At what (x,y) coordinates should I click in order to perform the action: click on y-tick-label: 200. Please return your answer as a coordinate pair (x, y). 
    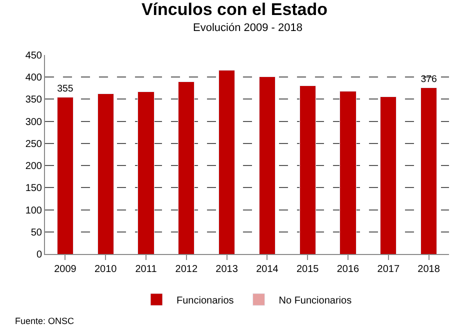
    Looking at the image, I should click on (33, 166).